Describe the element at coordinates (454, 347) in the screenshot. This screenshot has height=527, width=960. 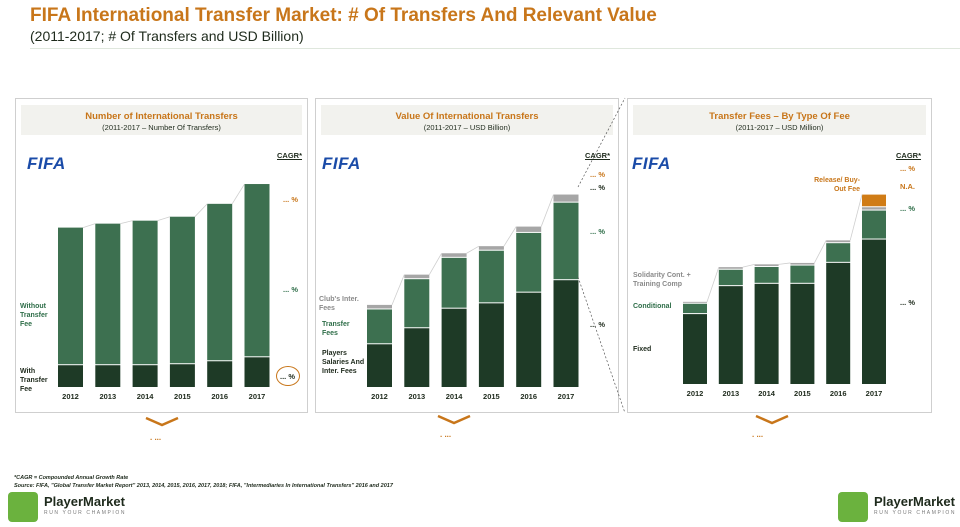
I see `bar-players-salaries-and-inter-fees-2014` at that location.